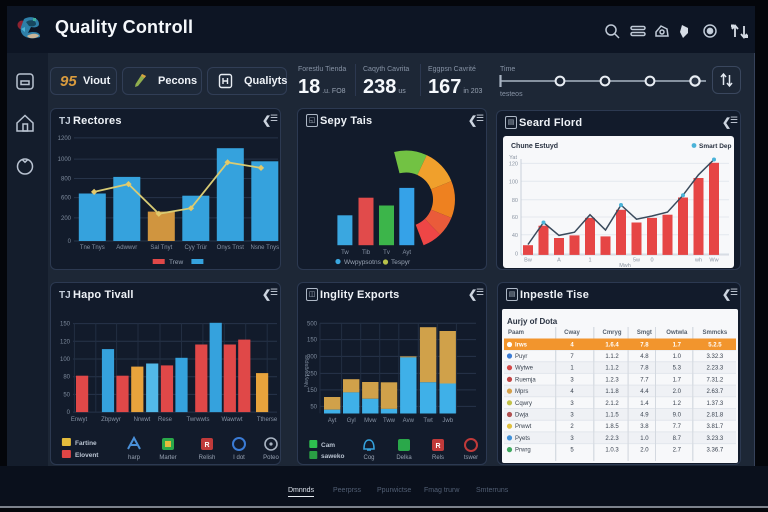 The image size is (768, 512). What do you see at coordinates (644, 404) in the screenshot?
I see `svg-text: 1.4` at bounding box center [644, 404].